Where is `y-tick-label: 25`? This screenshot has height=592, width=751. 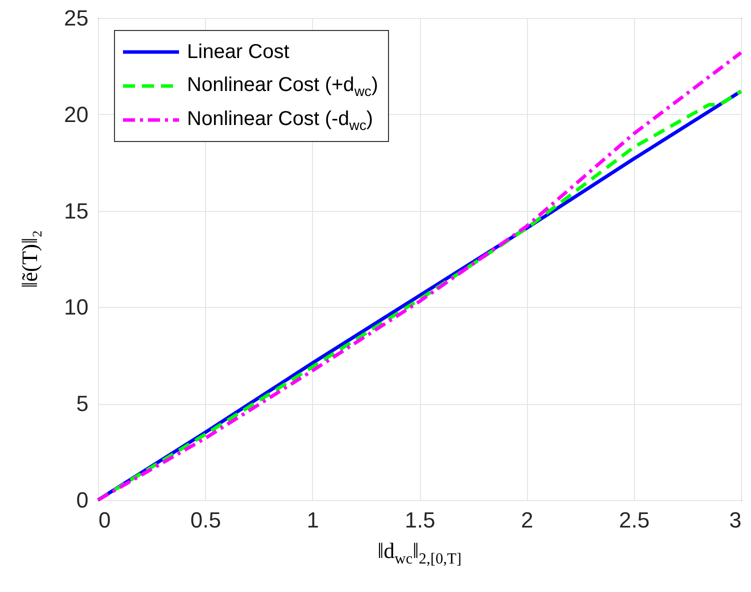 y-tick-label: 25 is located at coordinates (76, 18).